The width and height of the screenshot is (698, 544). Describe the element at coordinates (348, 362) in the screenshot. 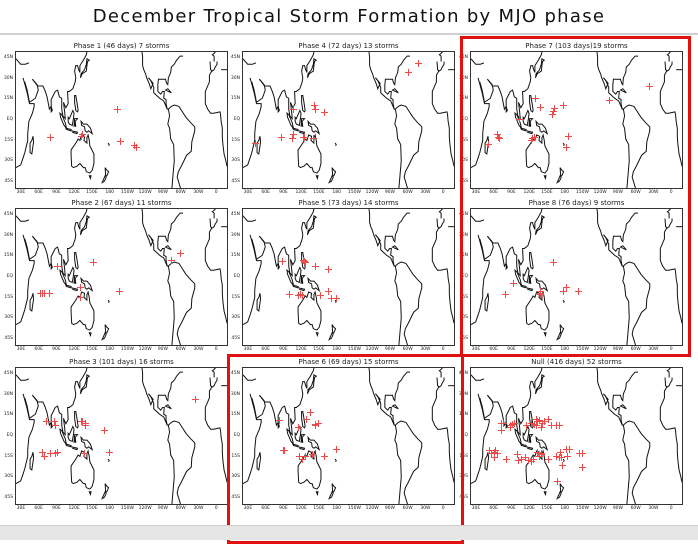

I see `panel-title: Phase 6 (69 days) 15 storms` at that location.